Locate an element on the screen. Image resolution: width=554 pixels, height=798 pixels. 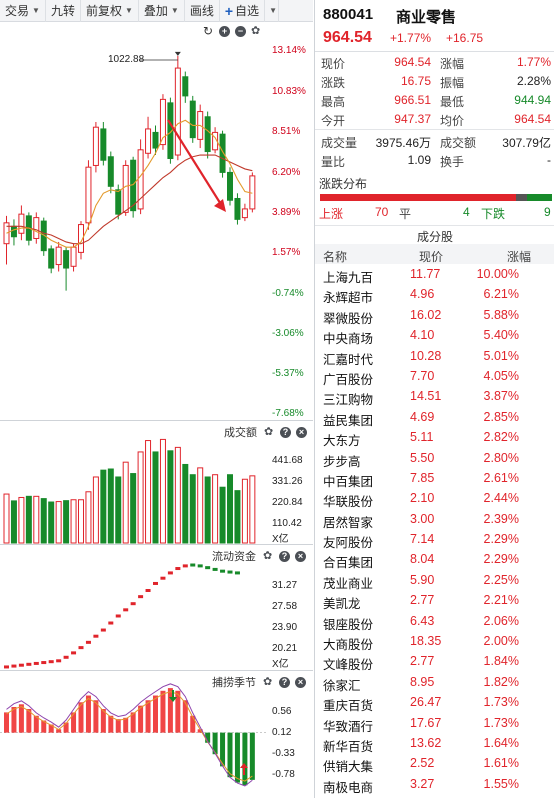
watchlist-button: + 自选 is located at coordinates (243, 11).